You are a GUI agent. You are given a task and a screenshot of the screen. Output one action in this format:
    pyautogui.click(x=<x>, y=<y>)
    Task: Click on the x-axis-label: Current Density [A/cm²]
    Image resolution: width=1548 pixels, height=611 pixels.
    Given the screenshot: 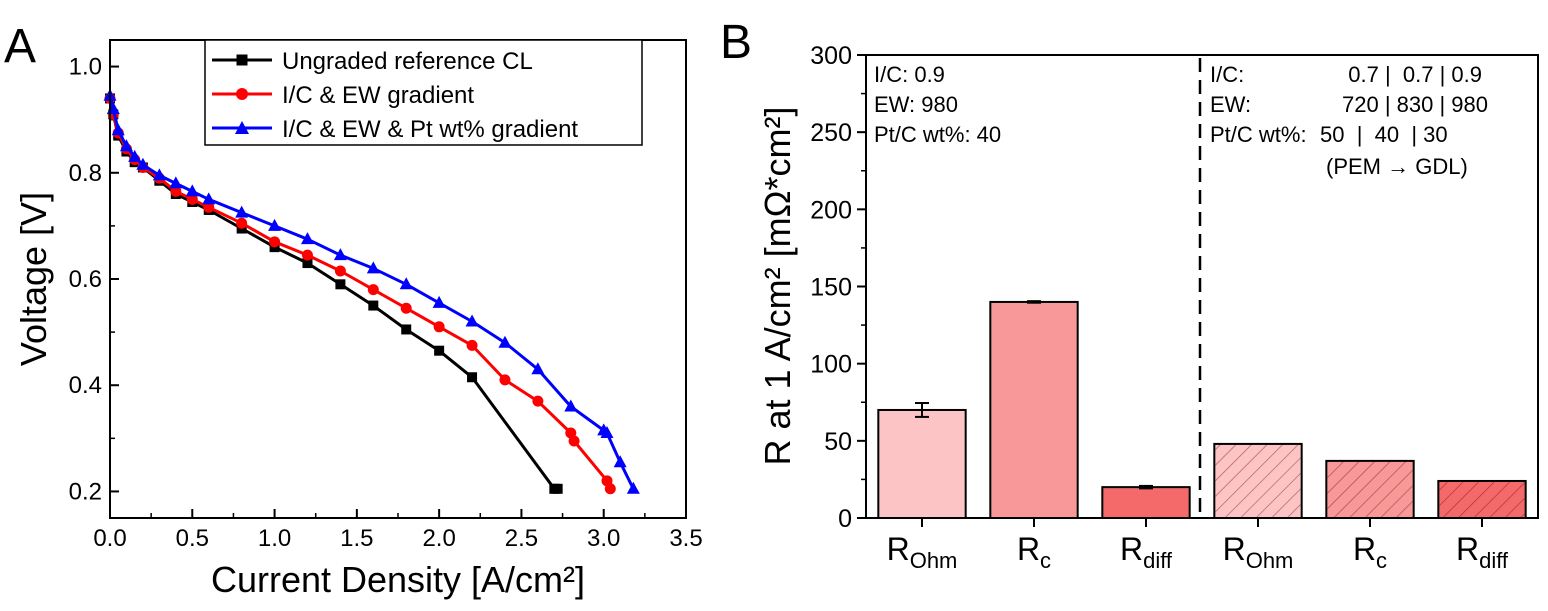 What is the action you would take?
    pyautogui.click(x=398, y=579)
    